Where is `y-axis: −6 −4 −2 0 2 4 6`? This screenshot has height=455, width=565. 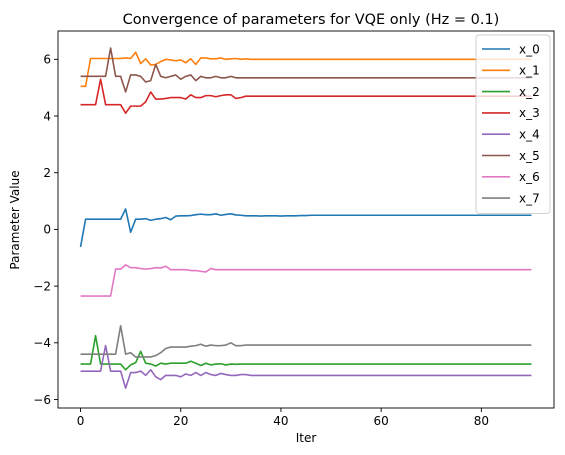
y-axis: −6 −4 −2 0 2 4 6 is located at coordinates (45, 230).